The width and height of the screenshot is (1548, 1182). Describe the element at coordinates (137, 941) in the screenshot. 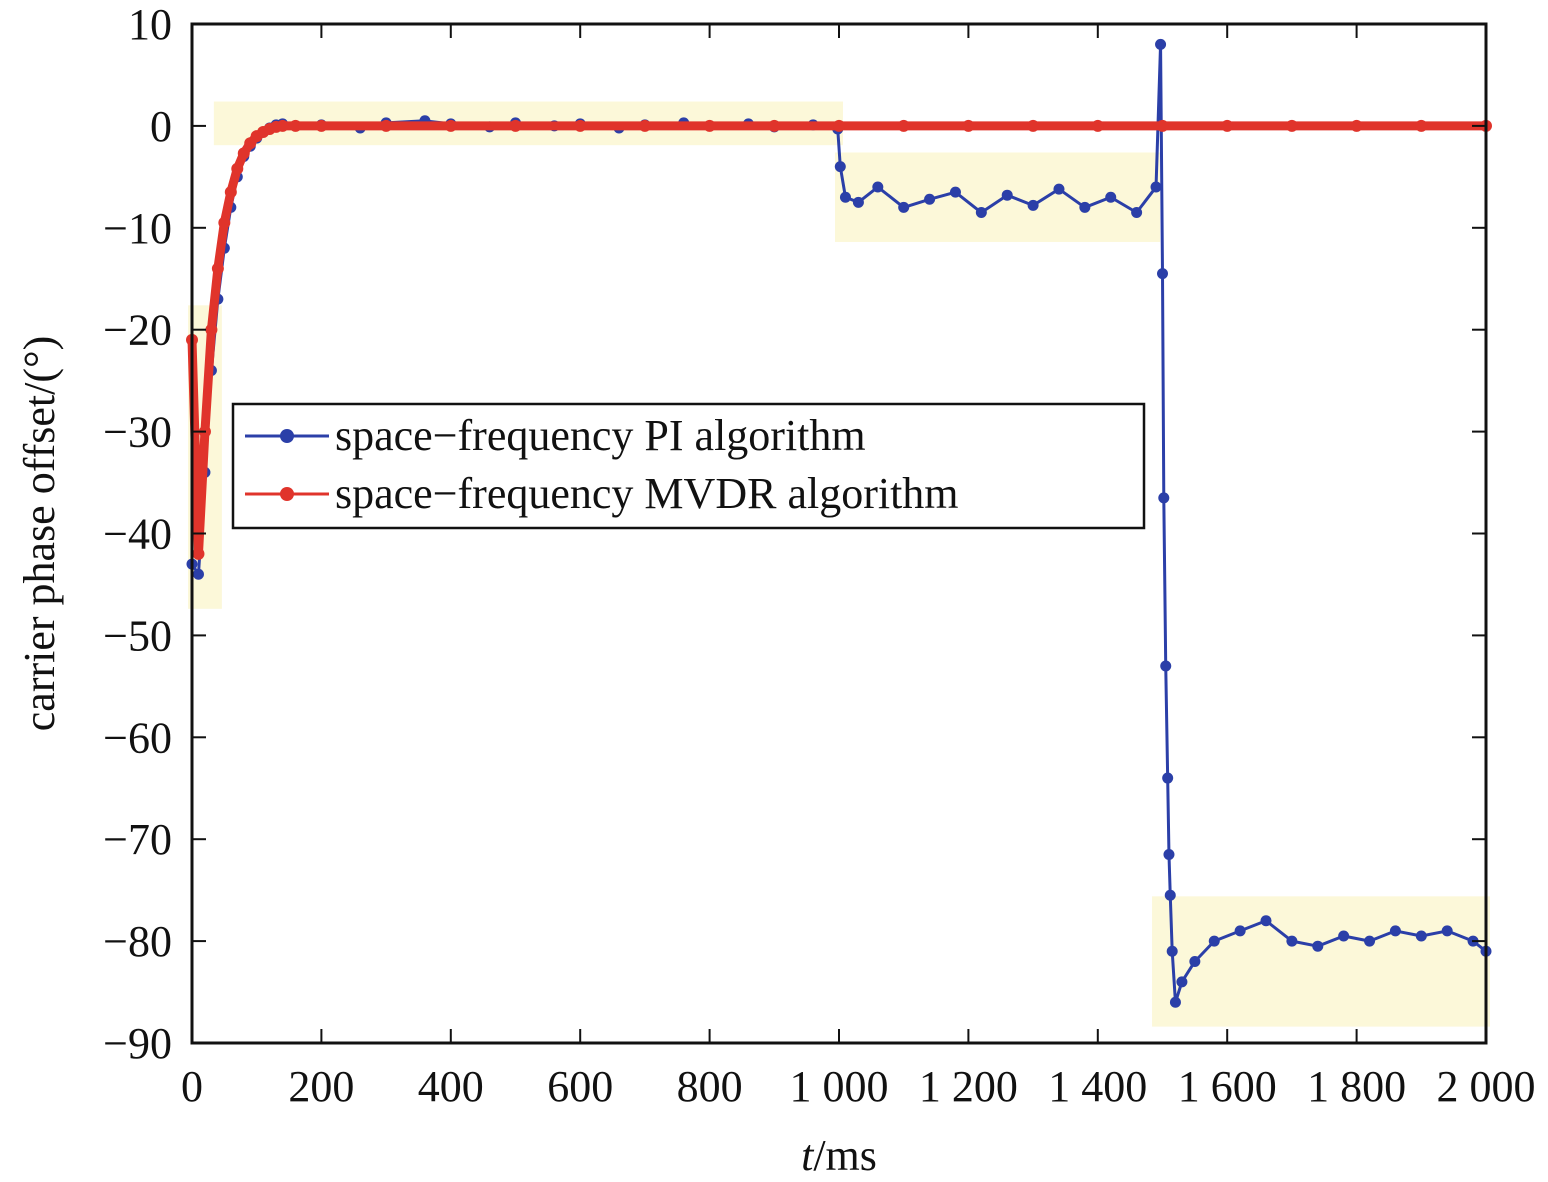

I see `y-tick-label: −80` at that location.